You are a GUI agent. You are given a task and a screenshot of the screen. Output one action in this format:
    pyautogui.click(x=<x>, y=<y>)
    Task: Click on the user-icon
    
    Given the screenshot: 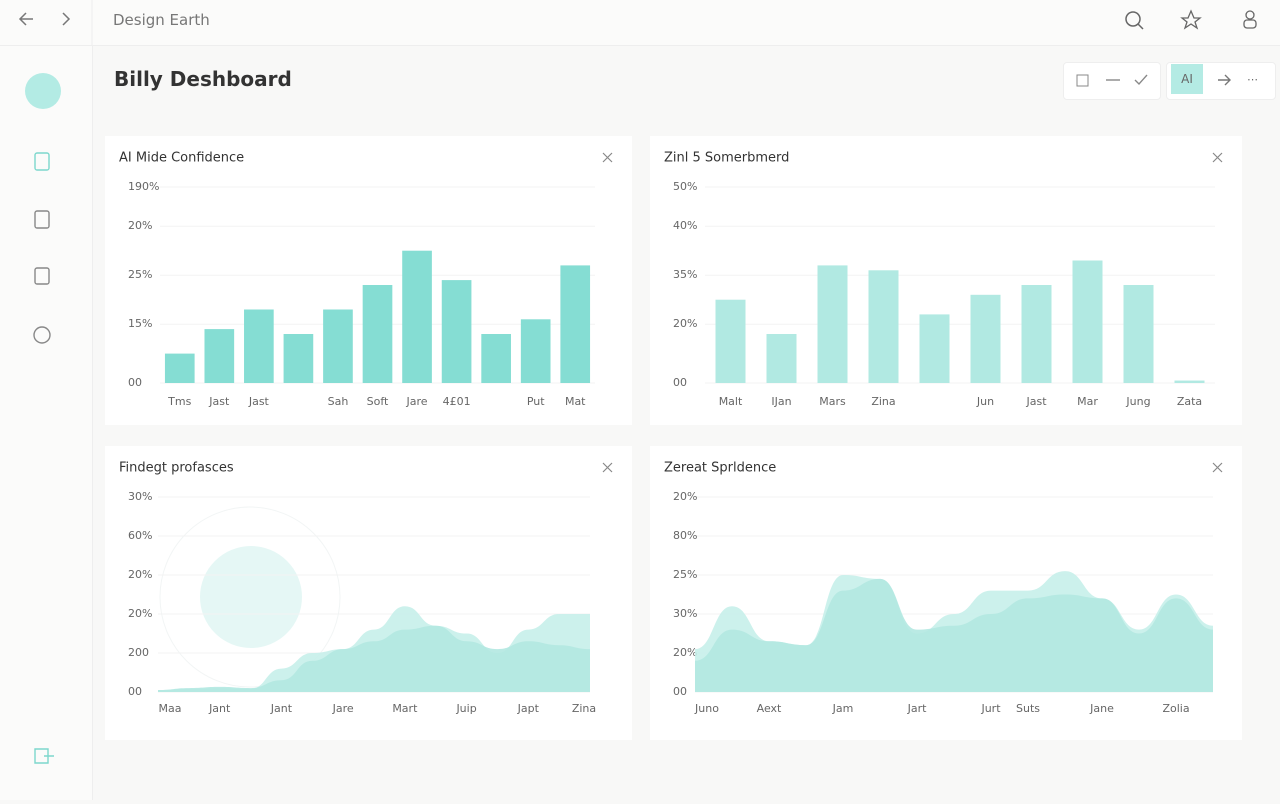 What is the action you would take?
    pyautogui.click(x=1250, y=24)
    